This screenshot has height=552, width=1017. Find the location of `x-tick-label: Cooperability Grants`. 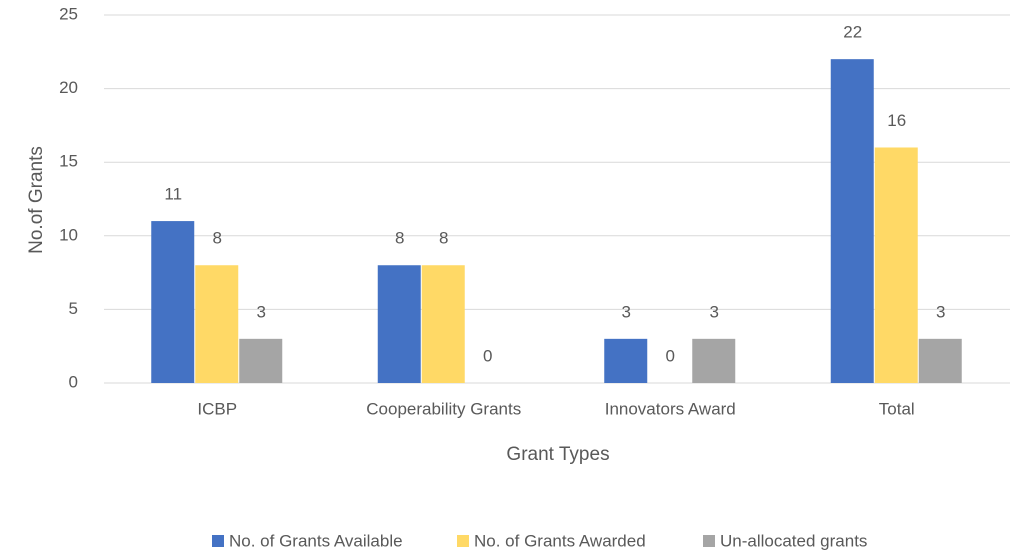

x-tick-label: Cooperability Grants is located at coordinates (443, 408).